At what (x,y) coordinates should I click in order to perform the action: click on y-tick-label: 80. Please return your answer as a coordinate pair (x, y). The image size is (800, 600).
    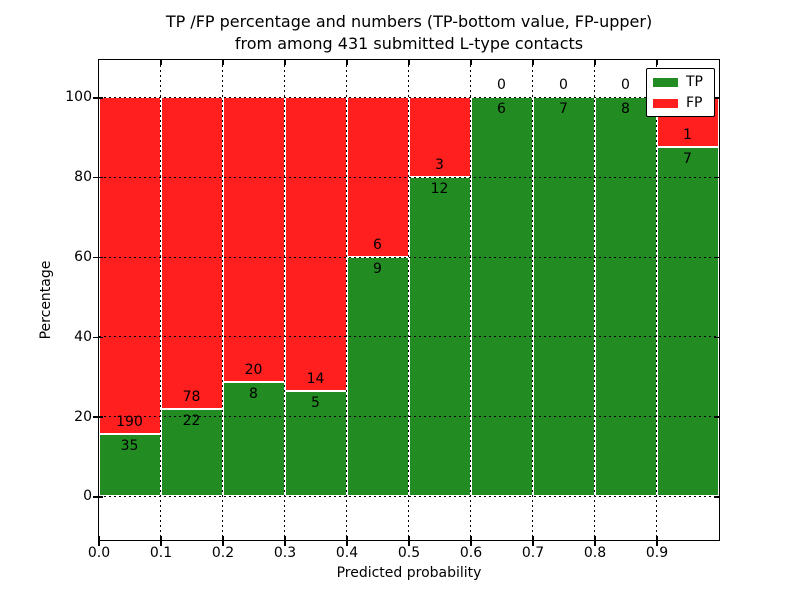
    Looking at the image, I should click on (83, 177).